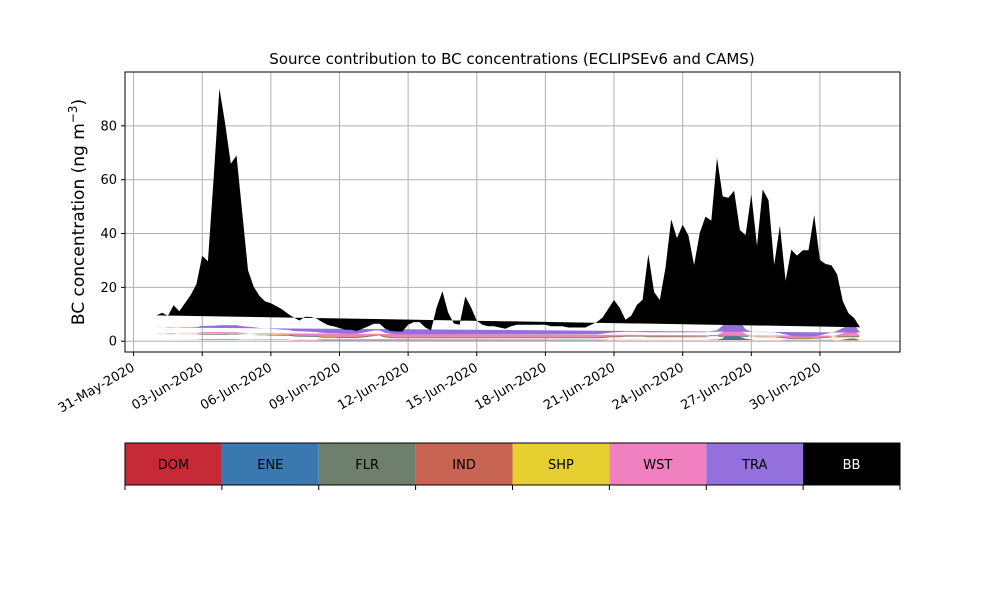 The height and width of the screenshot is (600, 1000). Describe the element at coordinates (108, 180) in the screenshot. I see `y-tick-label: 60` at that location.